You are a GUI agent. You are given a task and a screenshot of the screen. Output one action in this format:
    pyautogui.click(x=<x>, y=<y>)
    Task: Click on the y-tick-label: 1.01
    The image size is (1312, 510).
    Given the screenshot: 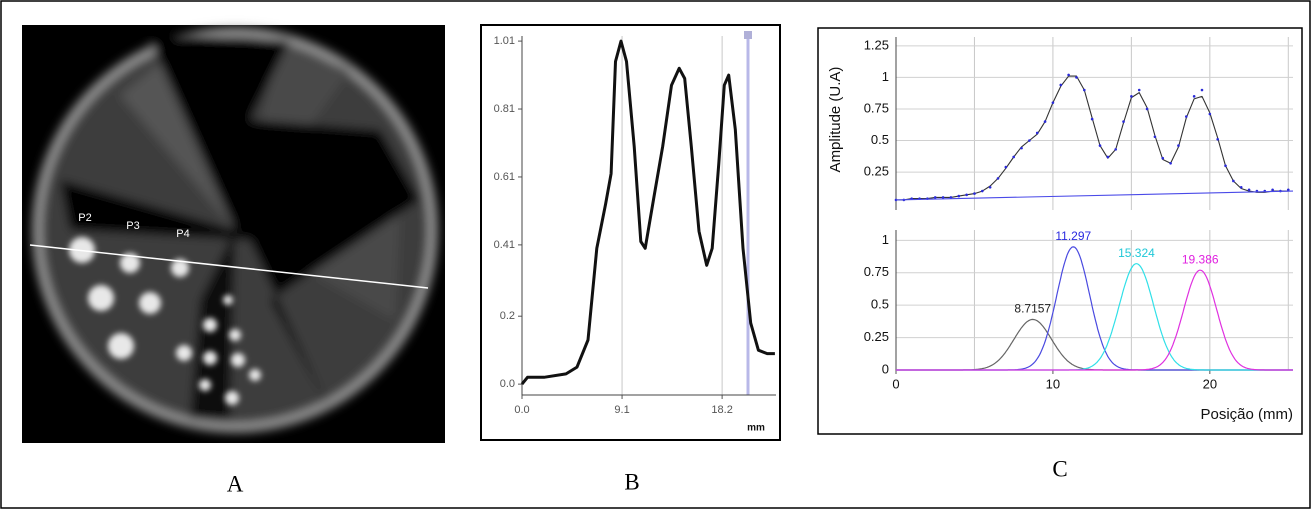 What is the action you would take?
    pyautogui.click(x=504, y=41)
    